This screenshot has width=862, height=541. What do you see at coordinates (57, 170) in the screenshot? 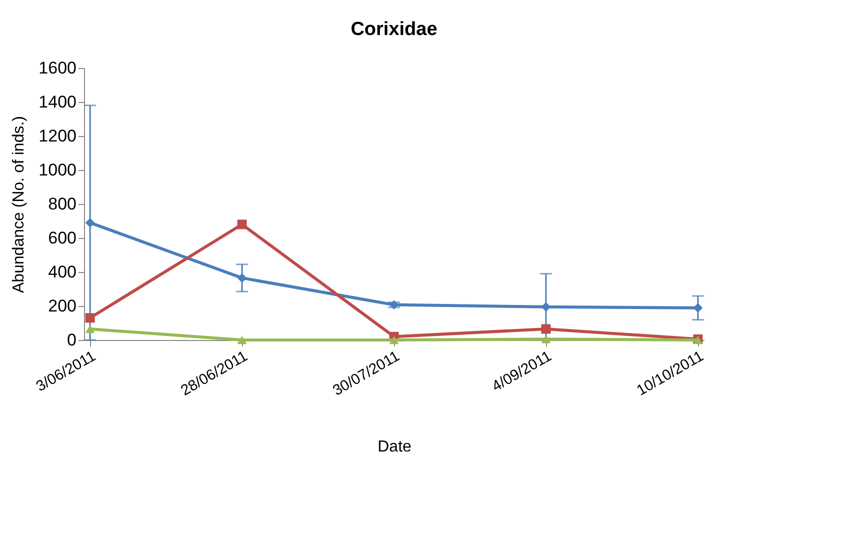
I see `y-tick-label: 1000` at bounding box center [57, 170].